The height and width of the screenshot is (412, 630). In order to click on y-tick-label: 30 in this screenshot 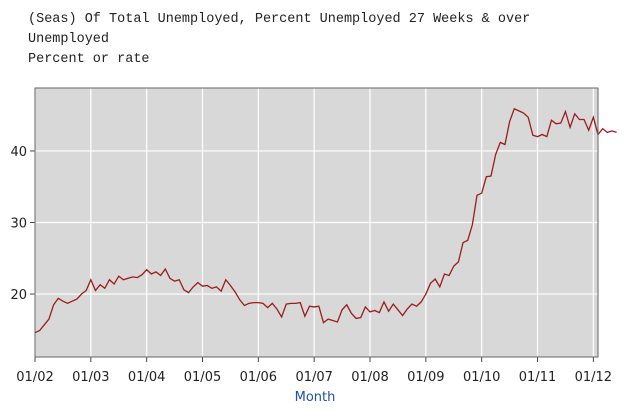, I will do `click(18, 224)`.